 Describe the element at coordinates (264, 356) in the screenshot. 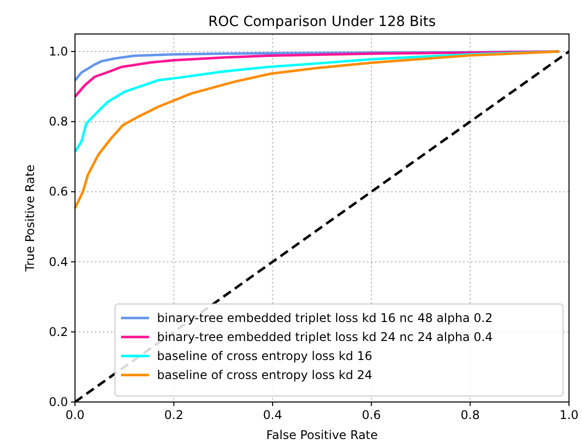

I see `legend-label: baseline of cross entropy loss kd 16` at that location.